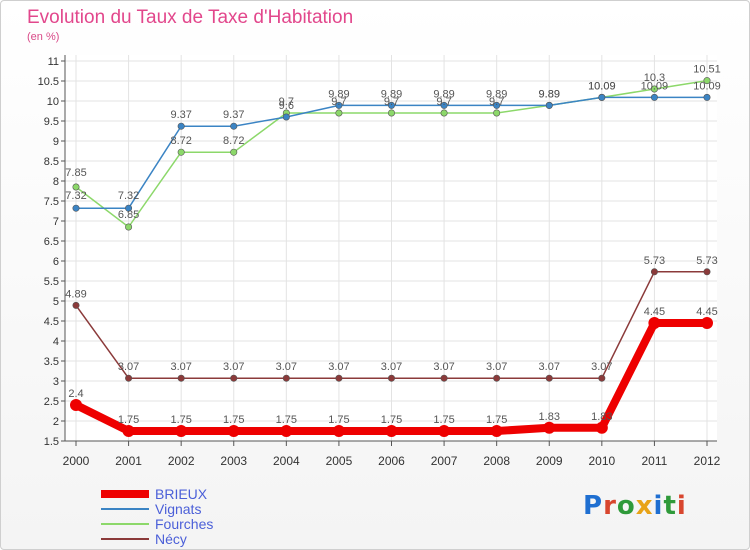 The width and height of the screenshot is (750, 550). I want to click on legend-label-fourches: Fourches, so click(184, 524).